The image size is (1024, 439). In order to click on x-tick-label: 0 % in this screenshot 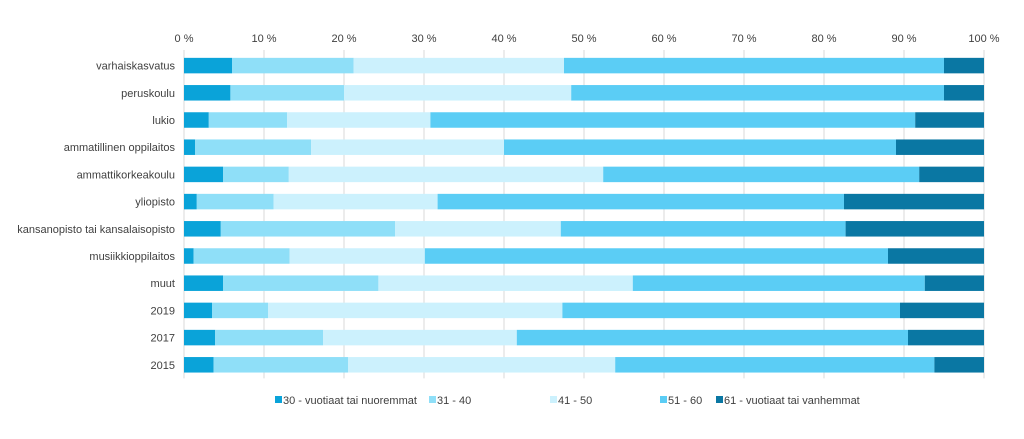, I will do `click(184, 39)`.